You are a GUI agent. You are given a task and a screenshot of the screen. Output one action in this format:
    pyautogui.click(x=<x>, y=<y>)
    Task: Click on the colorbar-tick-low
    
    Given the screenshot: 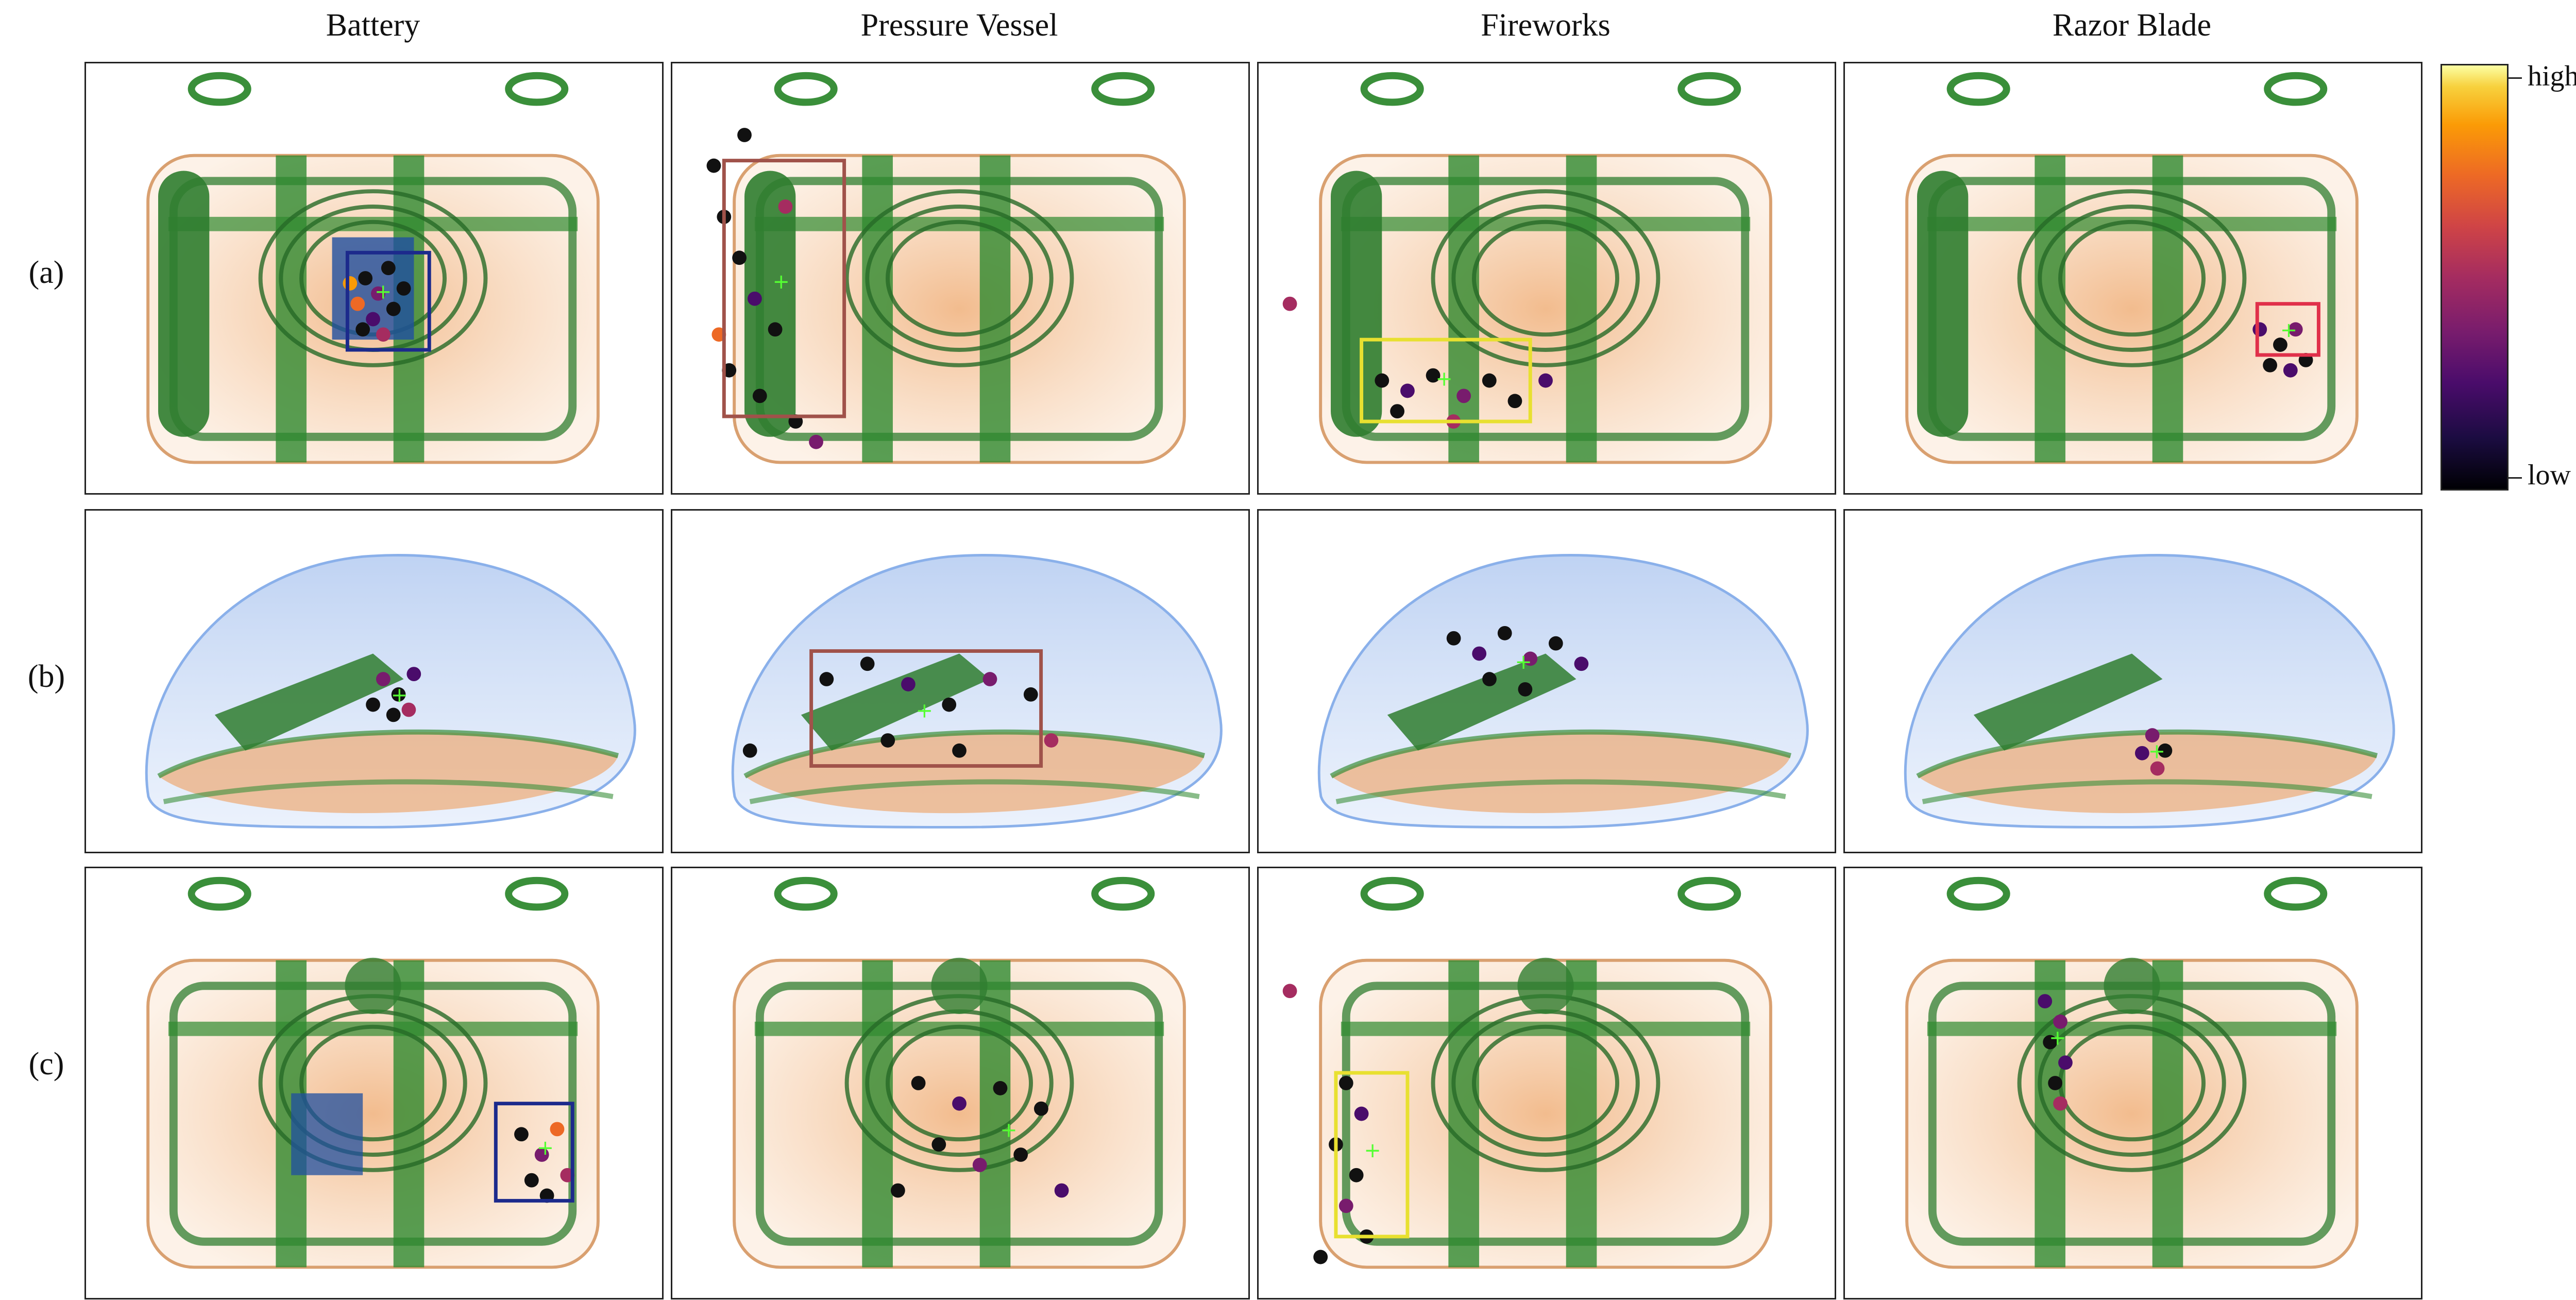 What is the action you would take?
    pyautogui.click(x=2515, y=478)
    